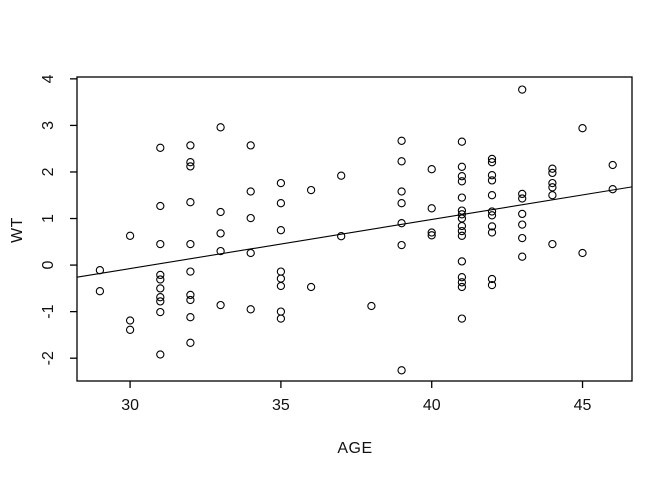 The height and width of the screenshot is (480, 672). I want to click on x-axis-label: AGE, so click(355, 448).